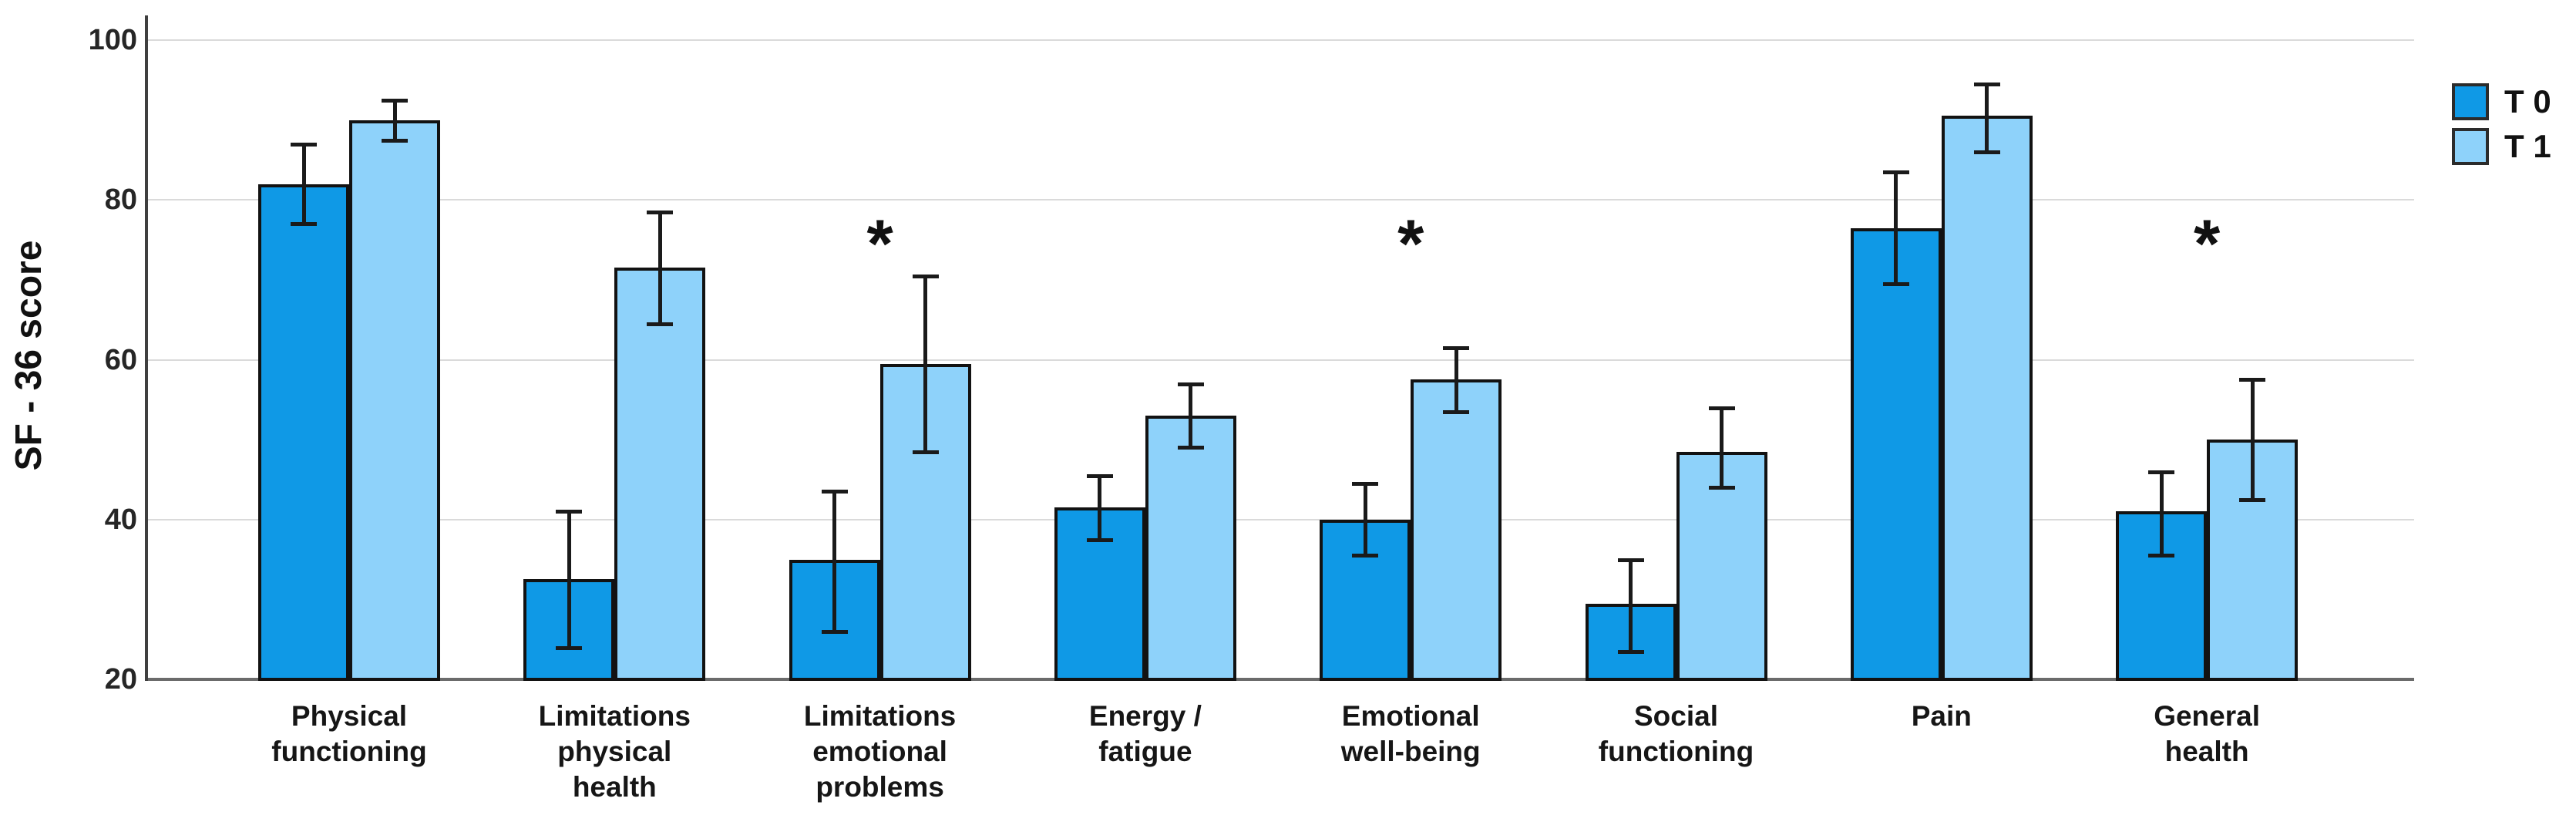 The image size is (2576, 822). Describe the element at coordinates (1191, 415) in the screenshot. I see `error-bar-t1-energy-fatigue` at that location.